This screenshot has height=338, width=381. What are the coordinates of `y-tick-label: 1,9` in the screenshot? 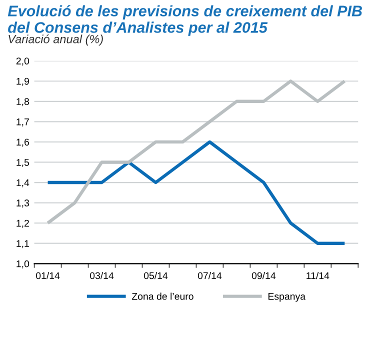 It's located at (22, 82).